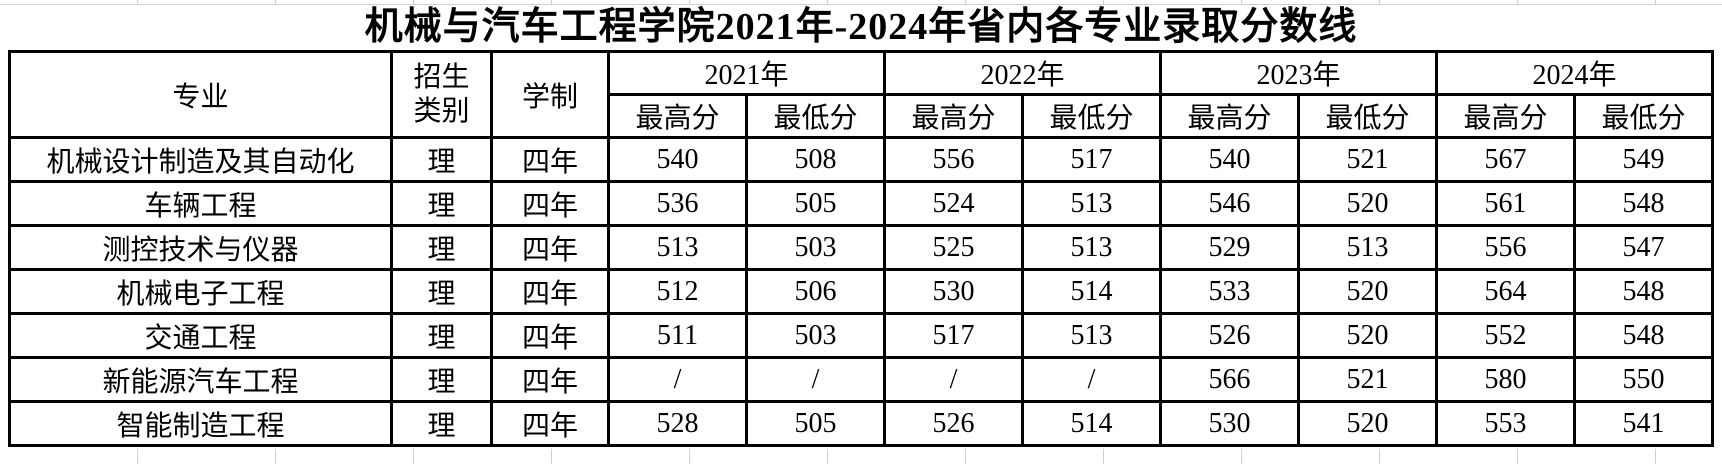  Describe the element at coordinates (861, 456) in the screenshot. I see `gridline-sliver-bottom` at that location.